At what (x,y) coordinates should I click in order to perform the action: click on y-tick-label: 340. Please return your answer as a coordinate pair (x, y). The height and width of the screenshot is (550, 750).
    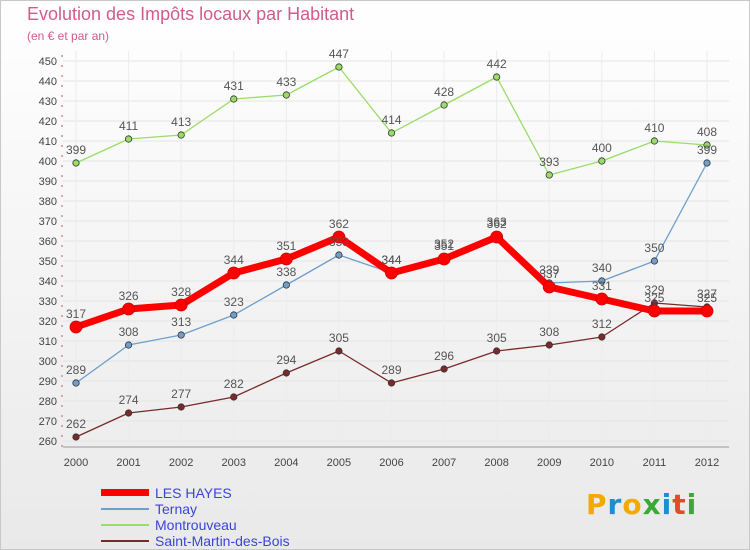
    Looking at the image, I should click on (48, 282).